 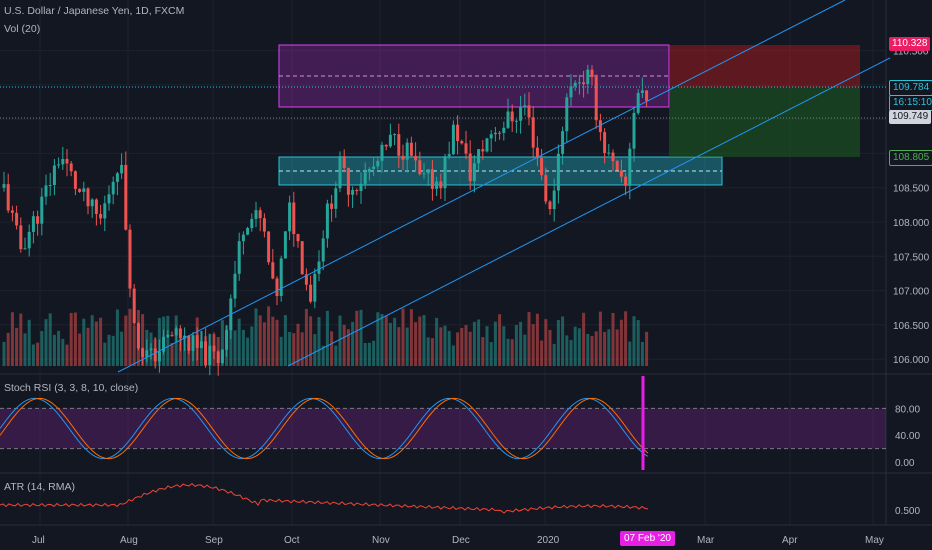 I want to click on prev-close-tag: 109.749, so click(x=910, y=117).